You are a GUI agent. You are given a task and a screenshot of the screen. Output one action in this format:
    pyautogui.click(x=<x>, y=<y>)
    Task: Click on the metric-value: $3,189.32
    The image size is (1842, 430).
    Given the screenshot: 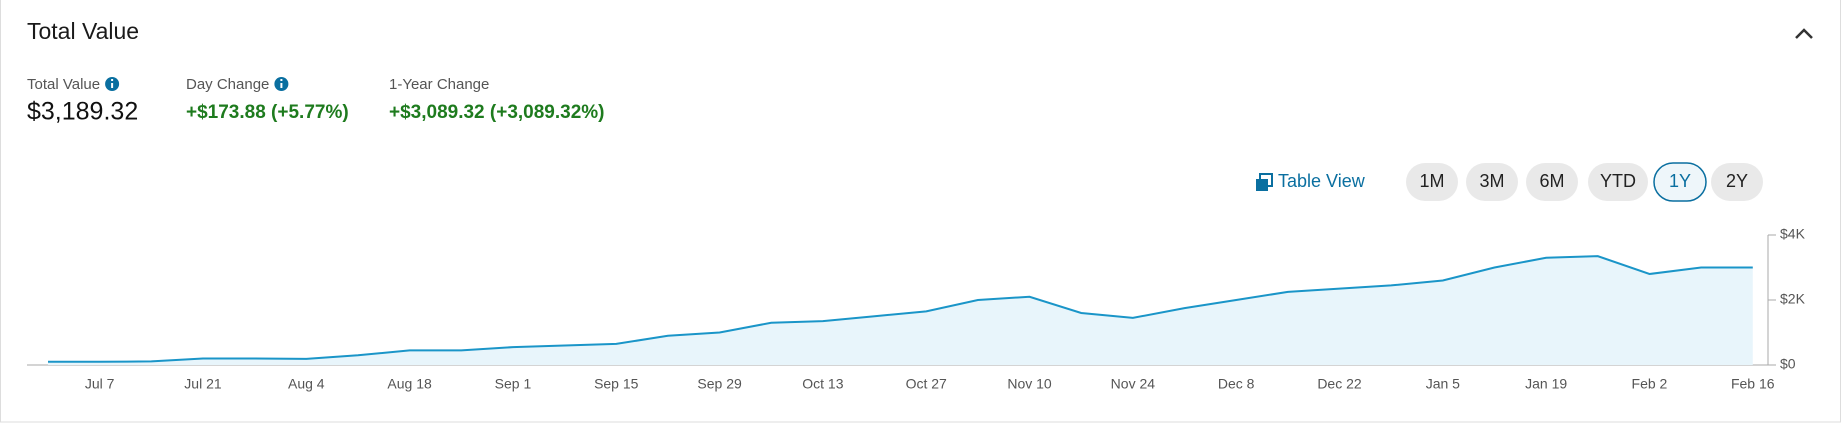 What is the action you would take?
    pyautogui.click(x=82, y=112)
    